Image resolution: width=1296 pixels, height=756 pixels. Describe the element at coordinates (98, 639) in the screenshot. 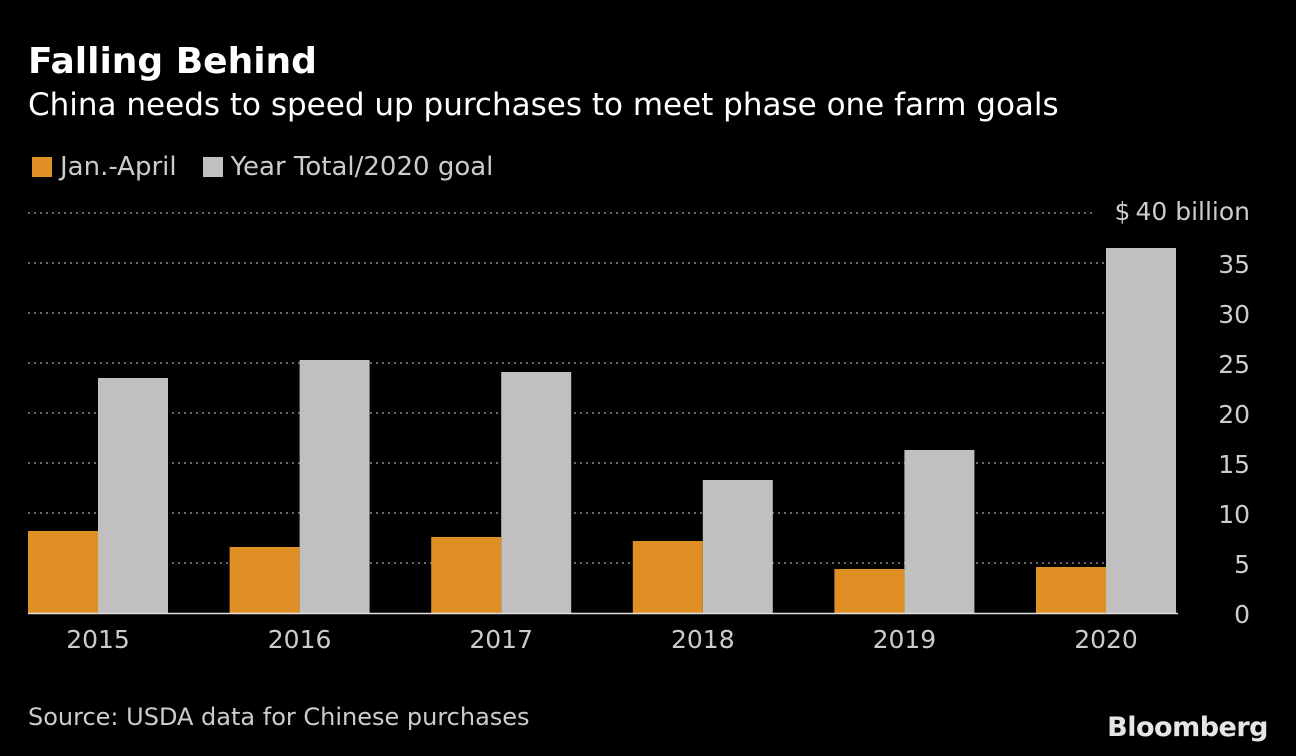

I see `x-tick-label: 2015` at that location.